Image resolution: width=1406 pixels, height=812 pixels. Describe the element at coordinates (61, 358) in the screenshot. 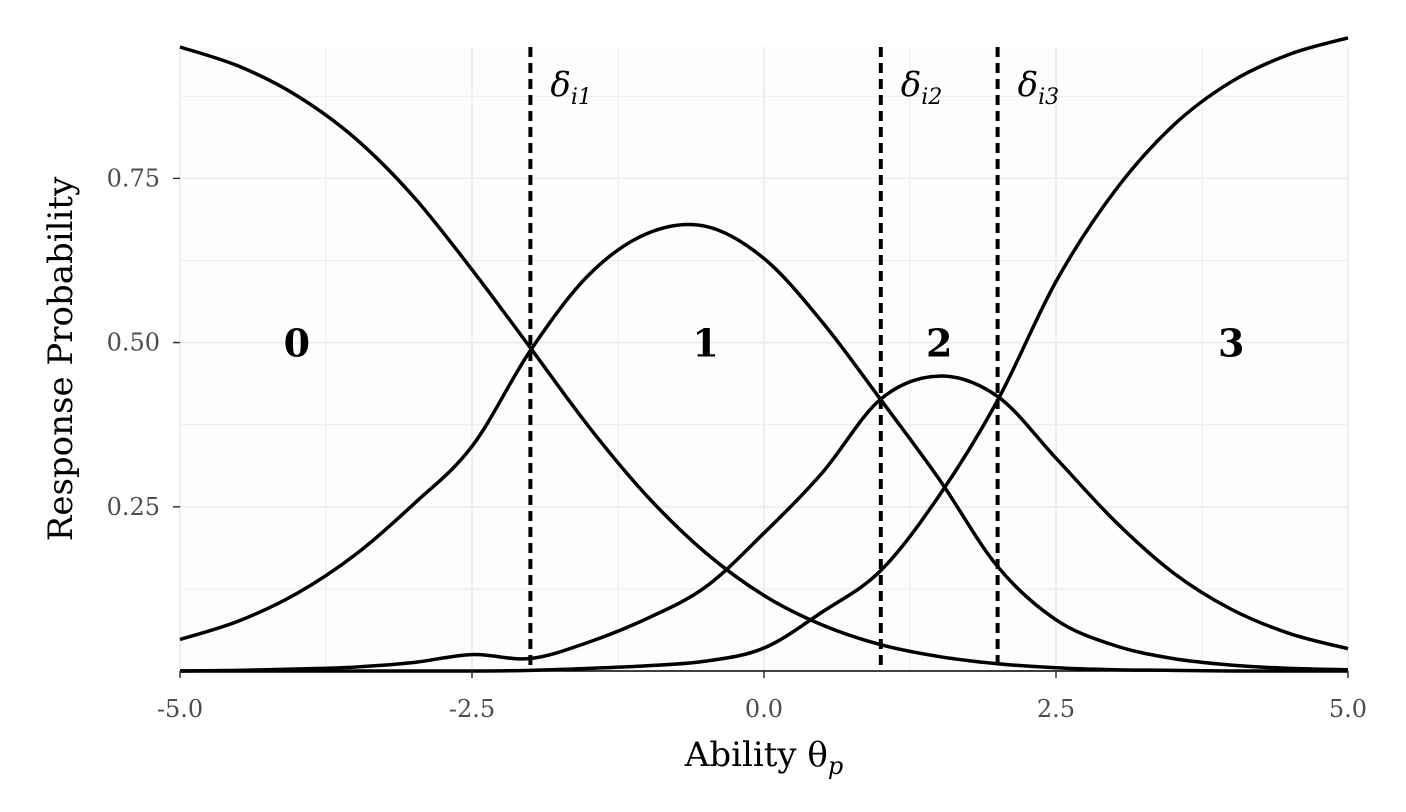

I see `y-axis-title: Response Probability` at that location.